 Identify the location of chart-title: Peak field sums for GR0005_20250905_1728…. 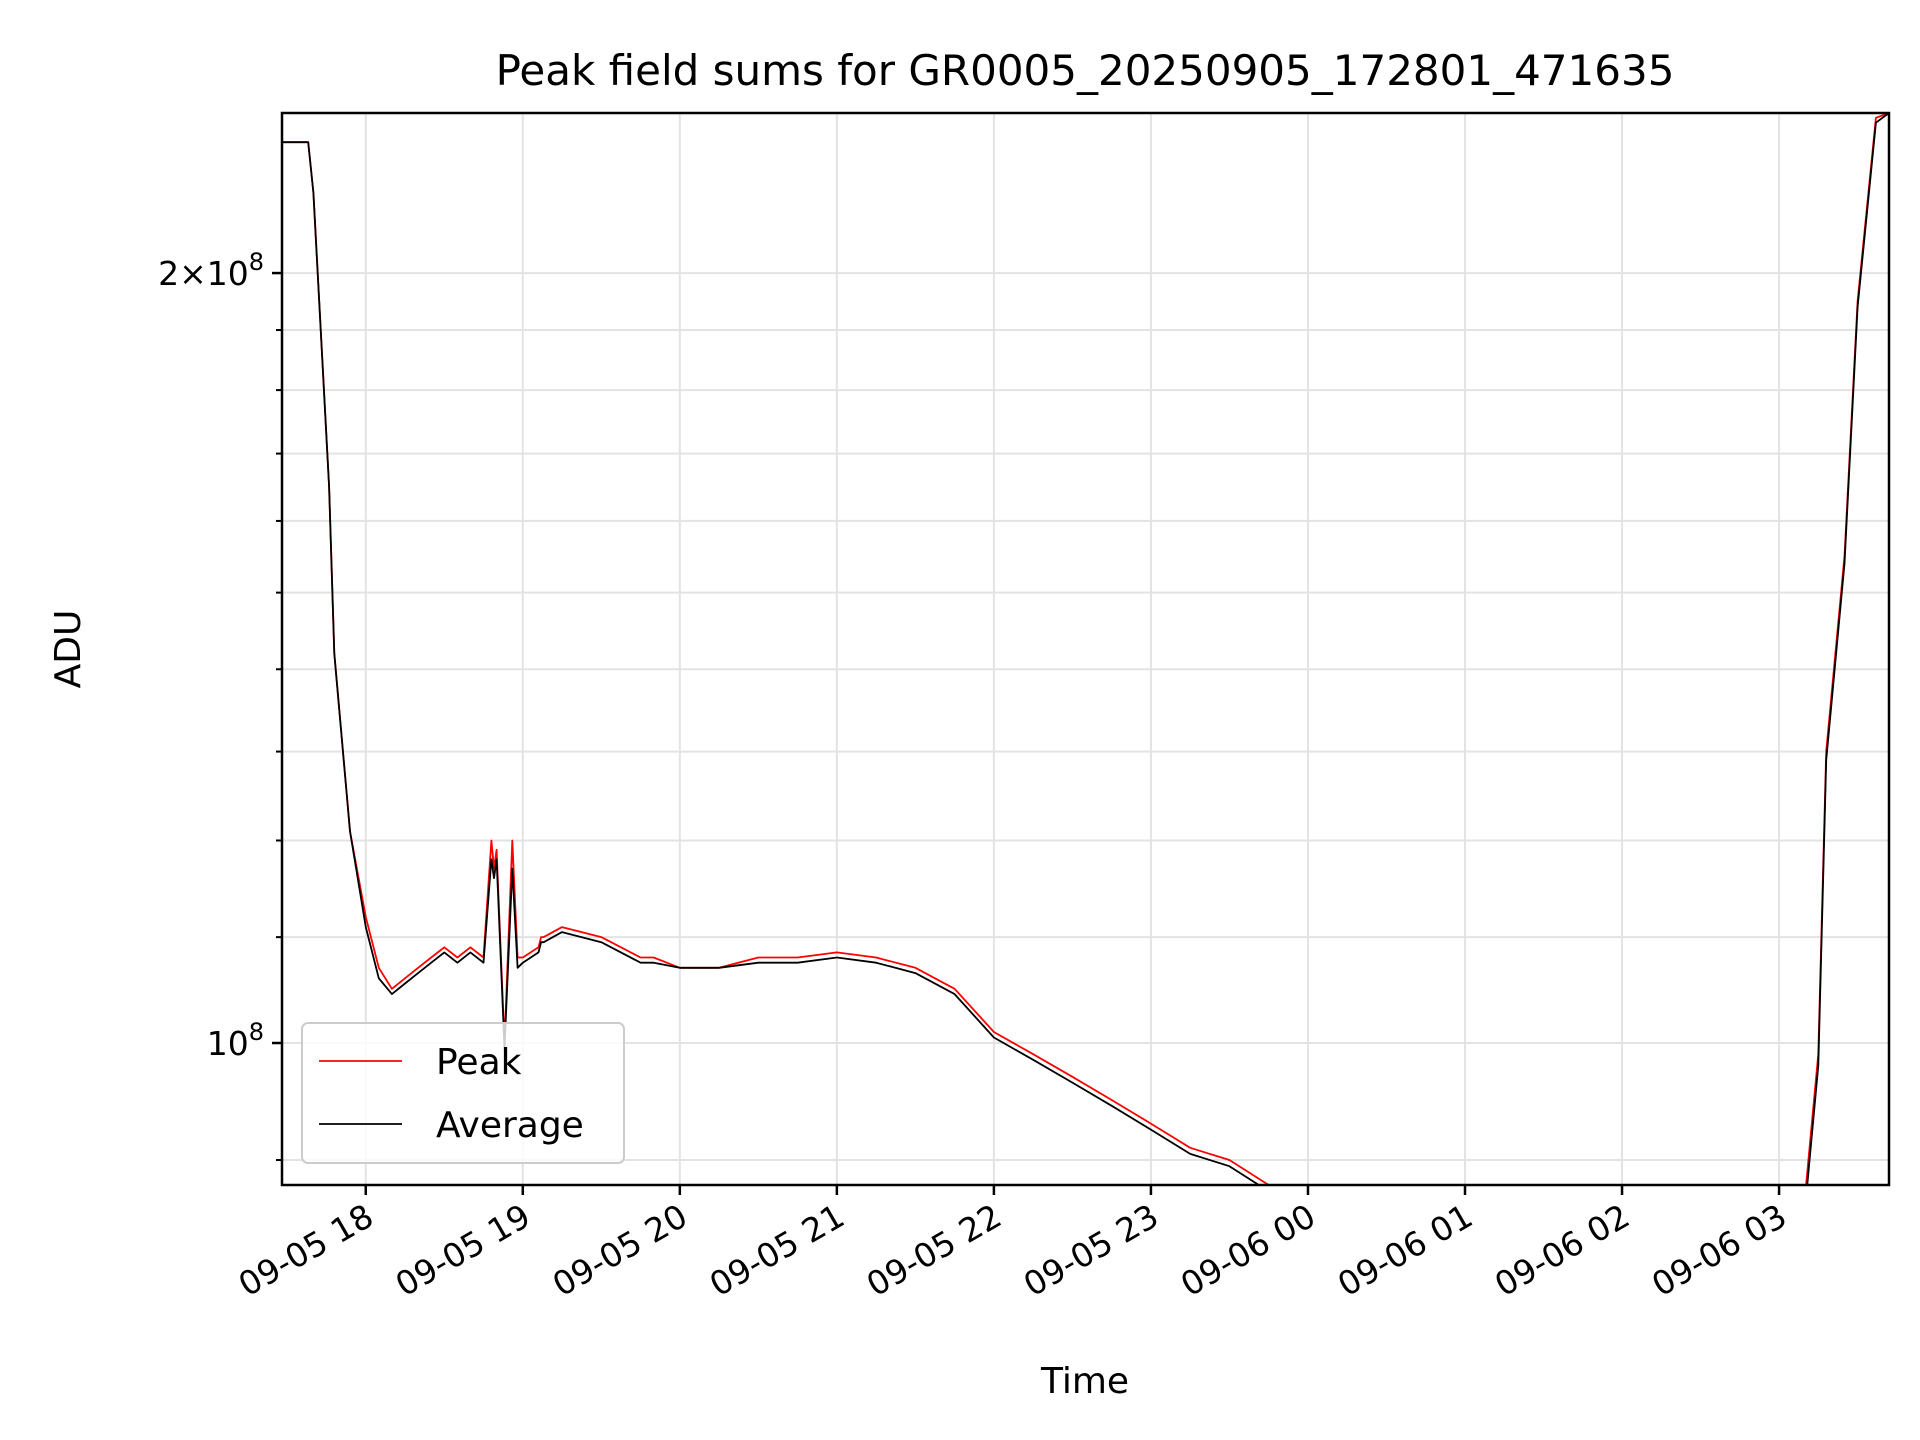
(1085, 70).